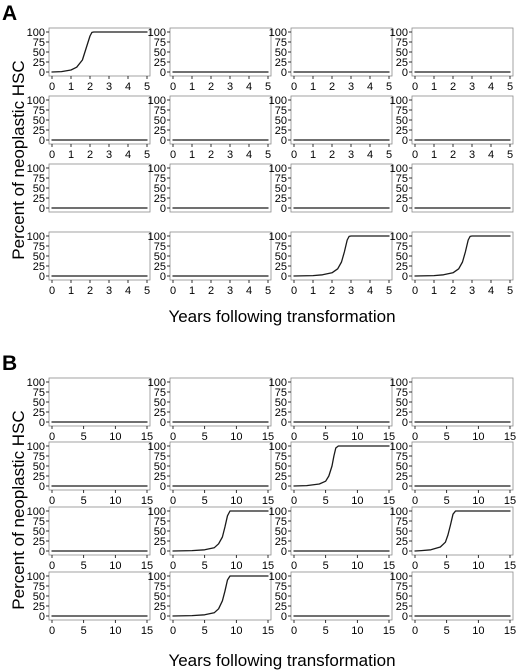 This screenshot has height=670, width=520. I want to click on x-axis-title: Years following transformation, so click(281, 316).